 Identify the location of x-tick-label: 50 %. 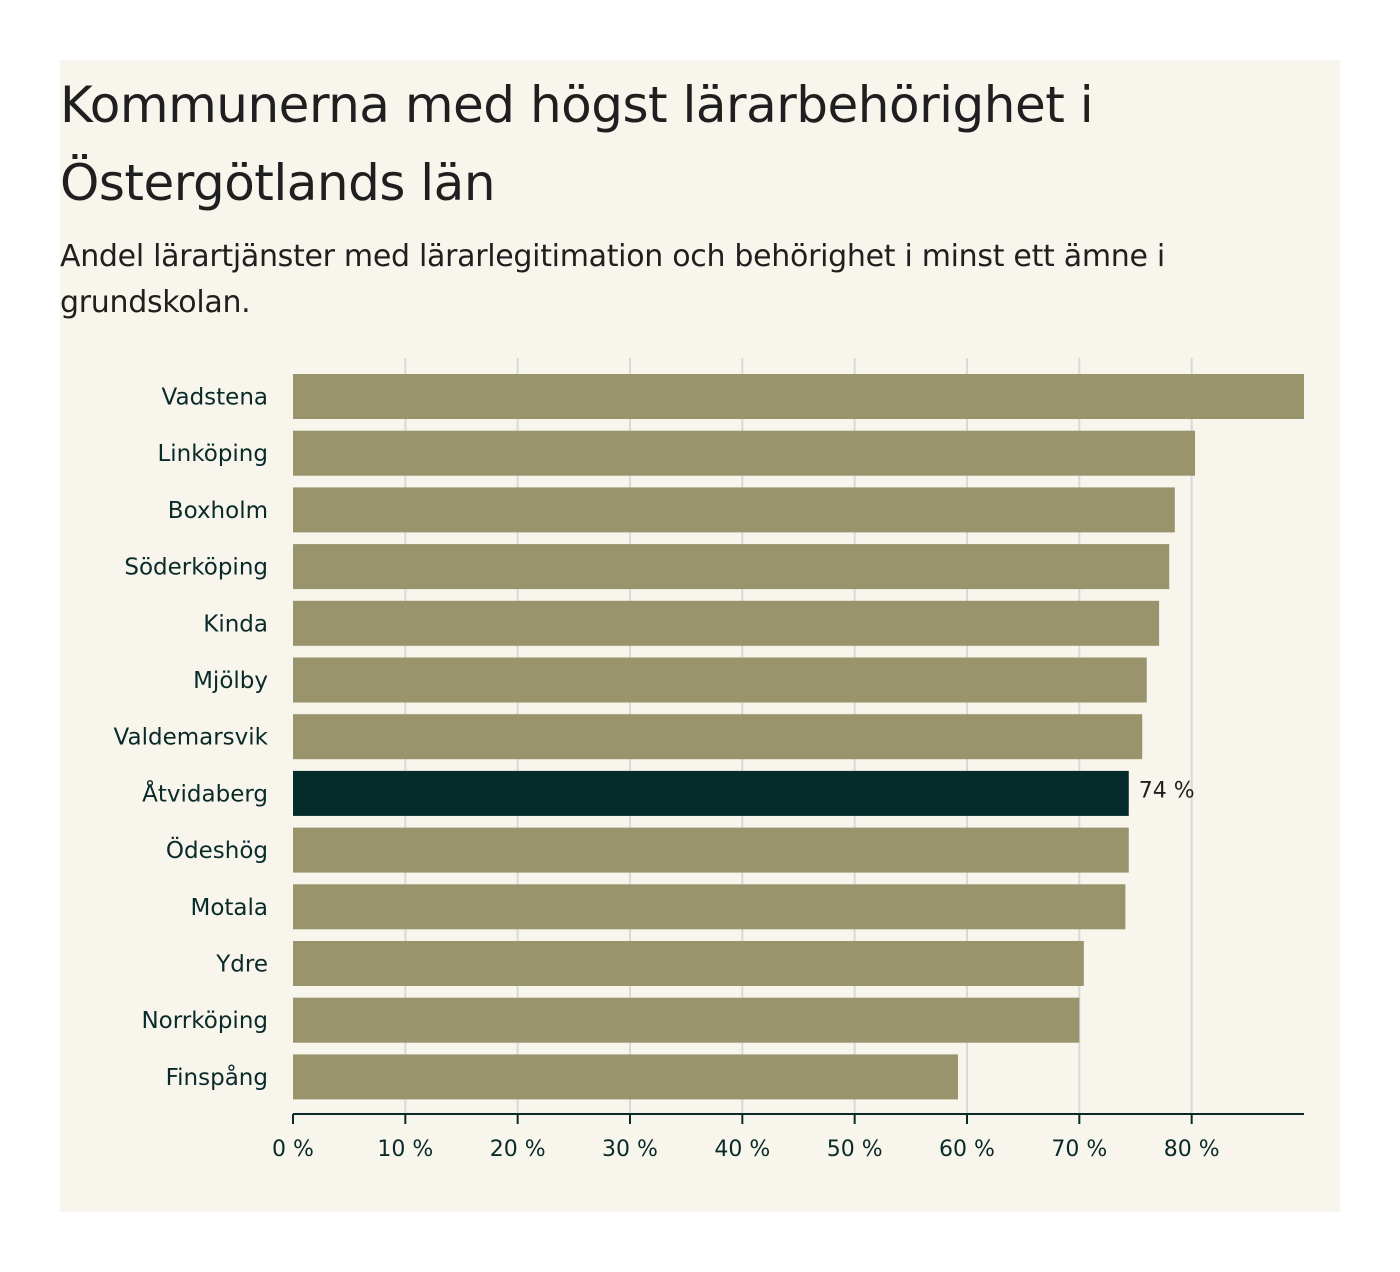
(855, 1149).